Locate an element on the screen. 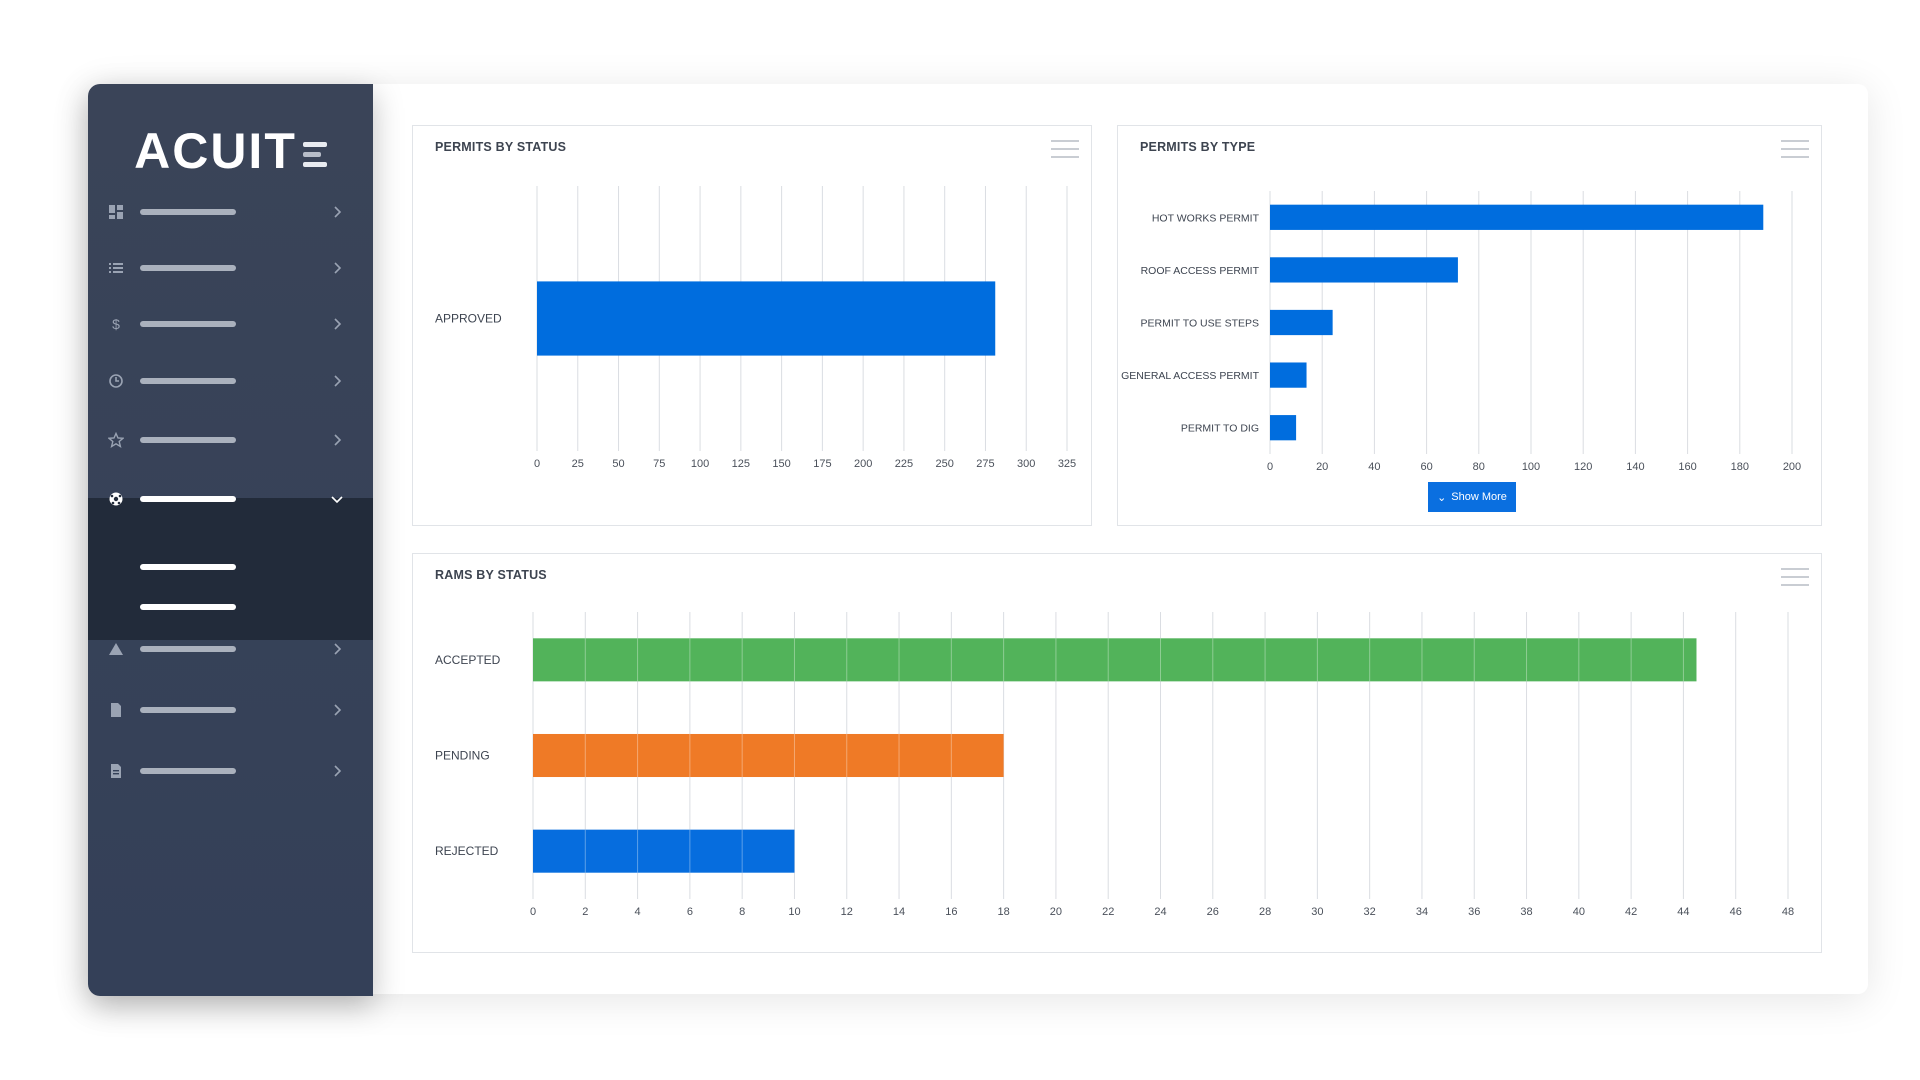 This screenshot has width=1920, height=1080. x-tick-label: 40 is located at coordinates (1579, 912).